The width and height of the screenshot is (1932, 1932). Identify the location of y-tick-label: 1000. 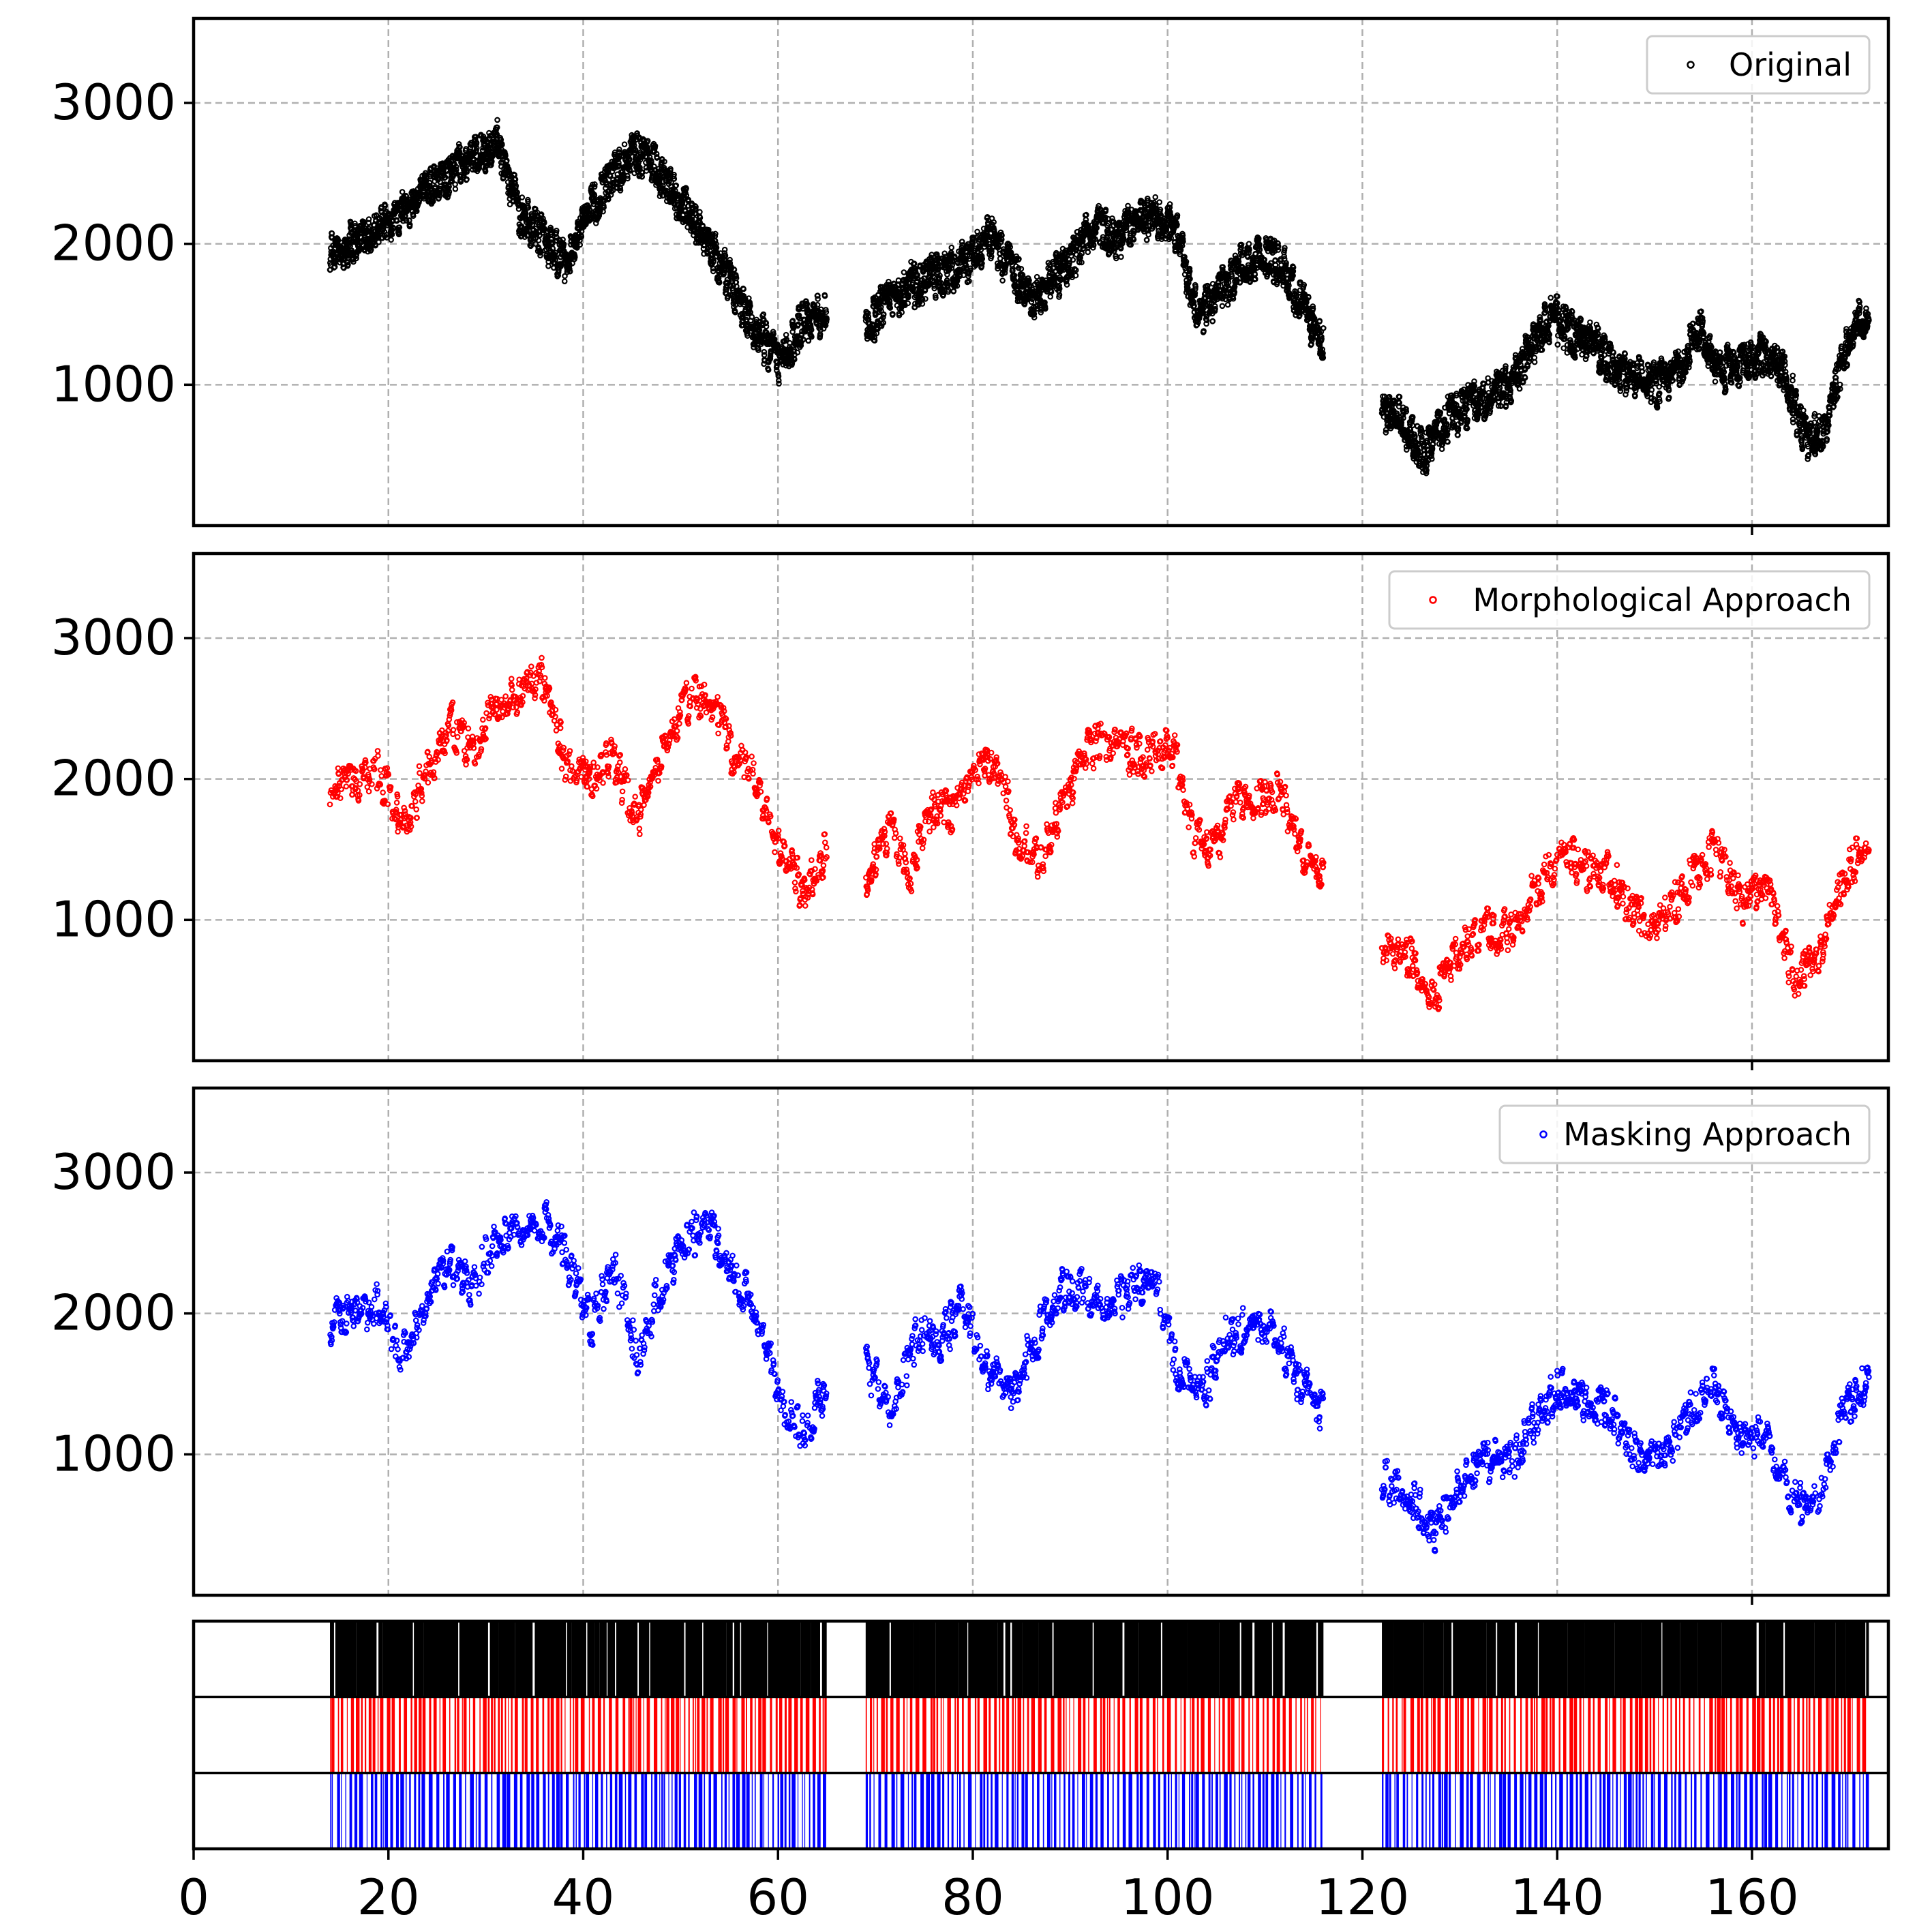
(113, 384).